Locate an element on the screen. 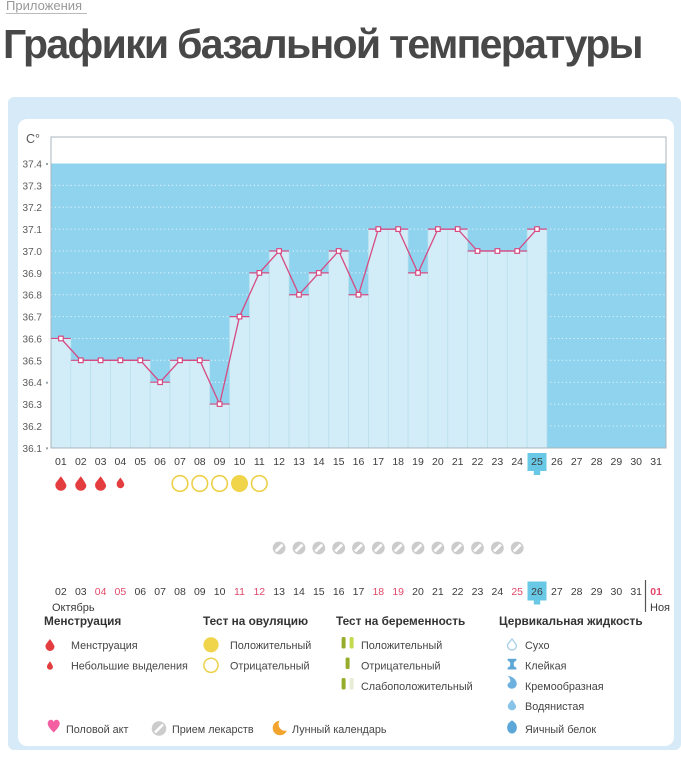 The height and width of the screenshot is (770, 681). svg-text: 37.2 is located at coordinates (33, 208).